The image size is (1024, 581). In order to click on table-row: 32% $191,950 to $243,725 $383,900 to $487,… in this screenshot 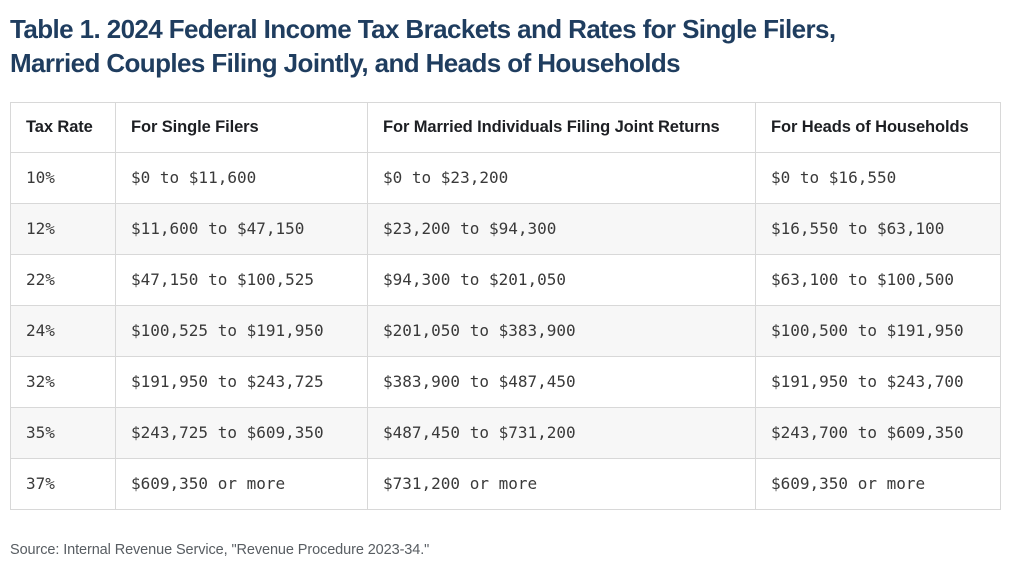, I will do `click(505, 382)`.